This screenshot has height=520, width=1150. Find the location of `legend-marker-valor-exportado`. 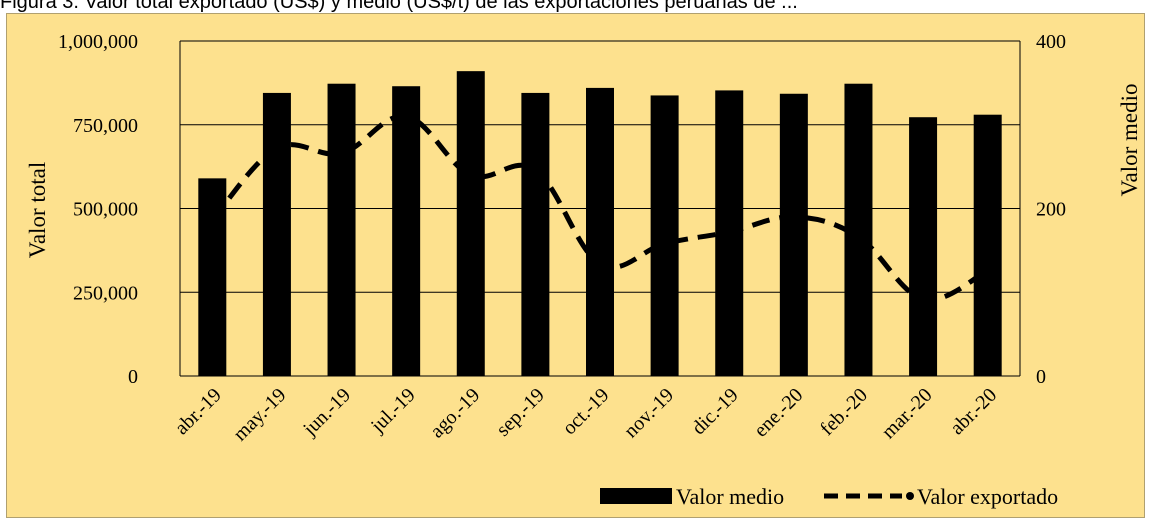

legend-marker-valor-exportado is located at coordinates (910, 496).